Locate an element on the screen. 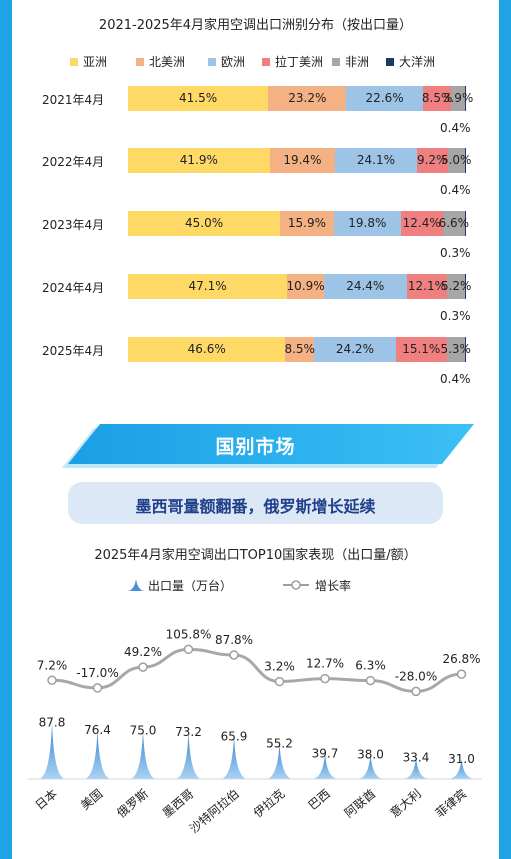 The image size is (511, 859). legend-item-2: 欧洲 is located at coordinates (226, 61).